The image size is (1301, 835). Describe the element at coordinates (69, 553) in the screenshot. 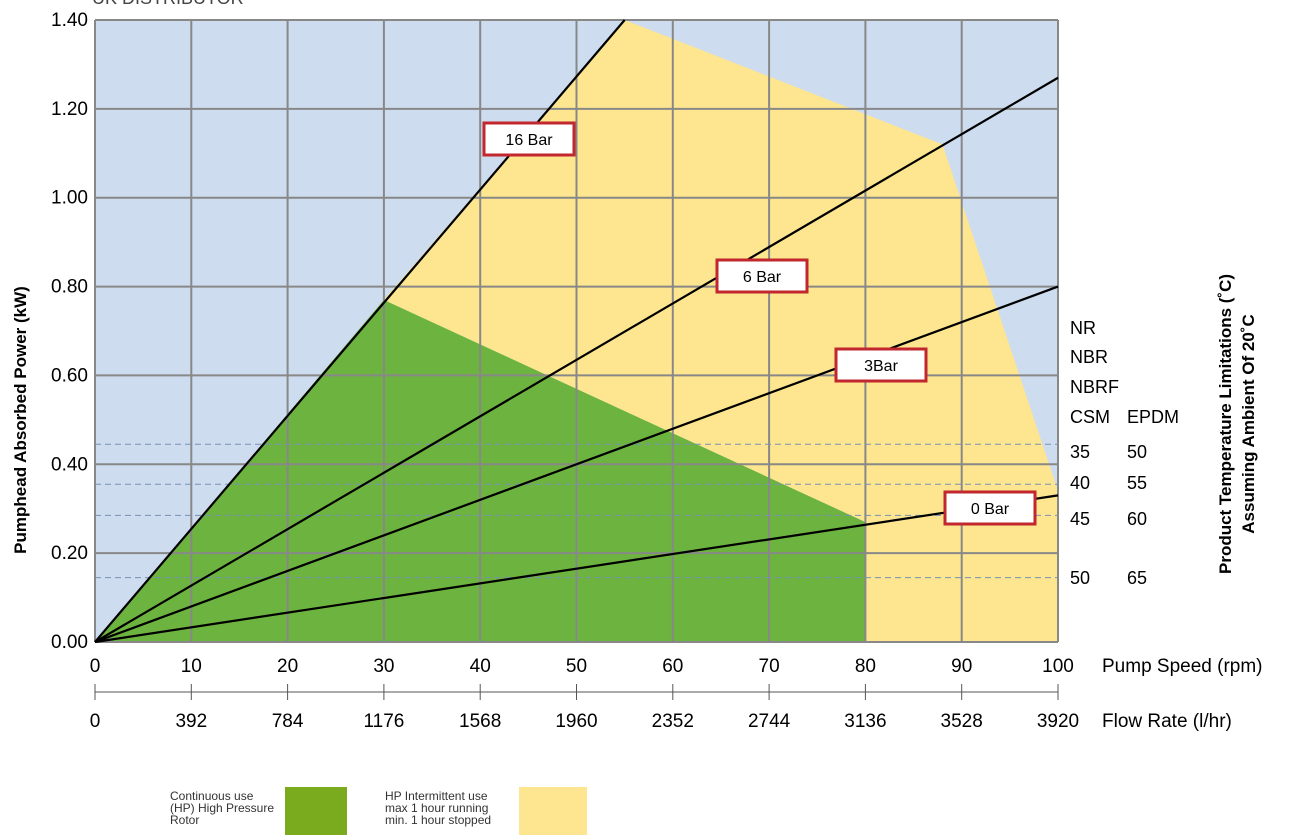

I see `y-tick-label: 0.20` at that location.